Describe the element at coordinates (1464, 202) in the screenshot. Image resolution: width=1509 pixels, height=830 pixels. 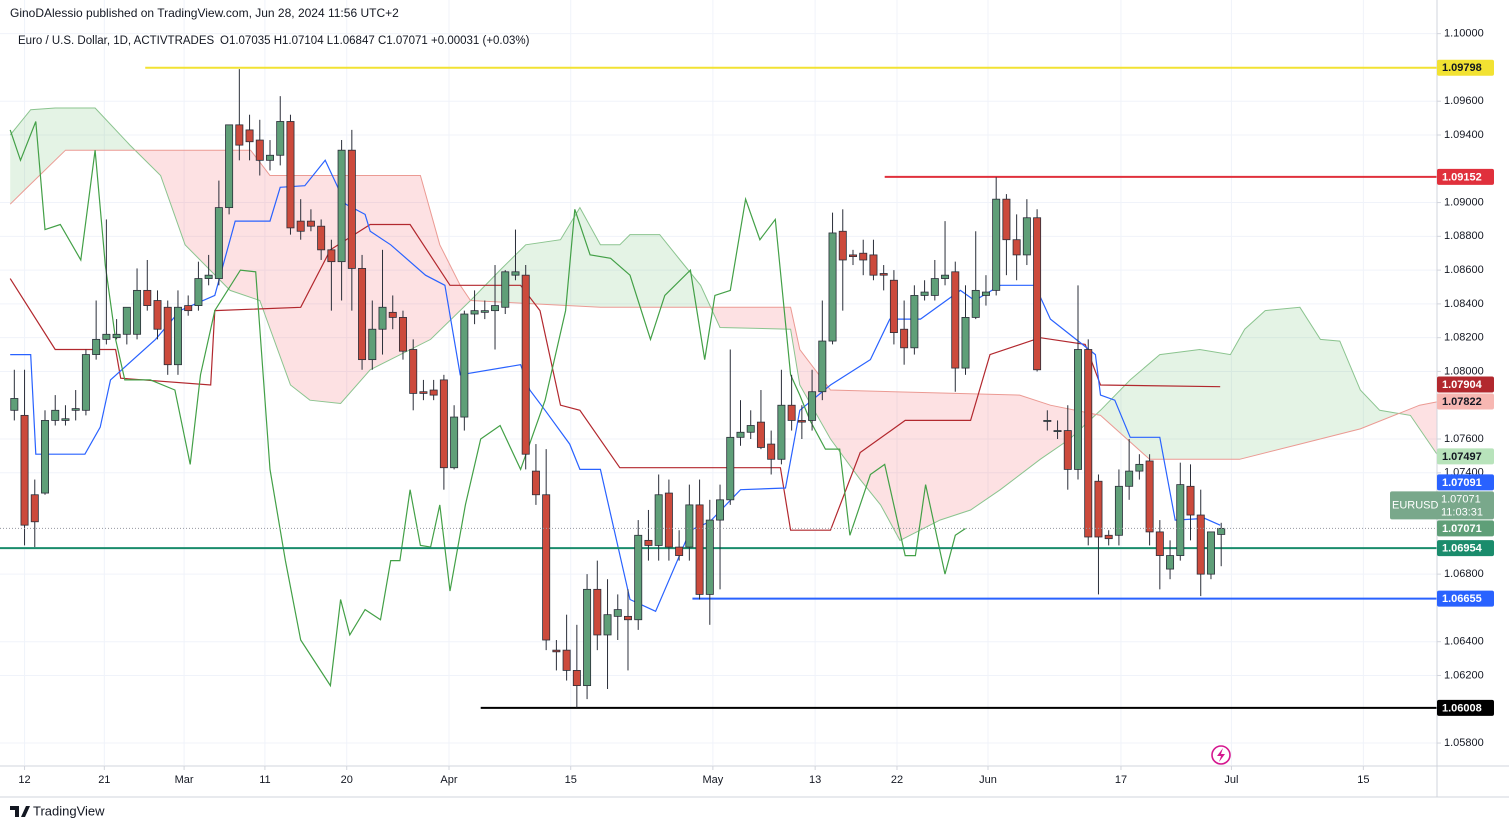
I see `y-tick-label: 1.09000` at that location.